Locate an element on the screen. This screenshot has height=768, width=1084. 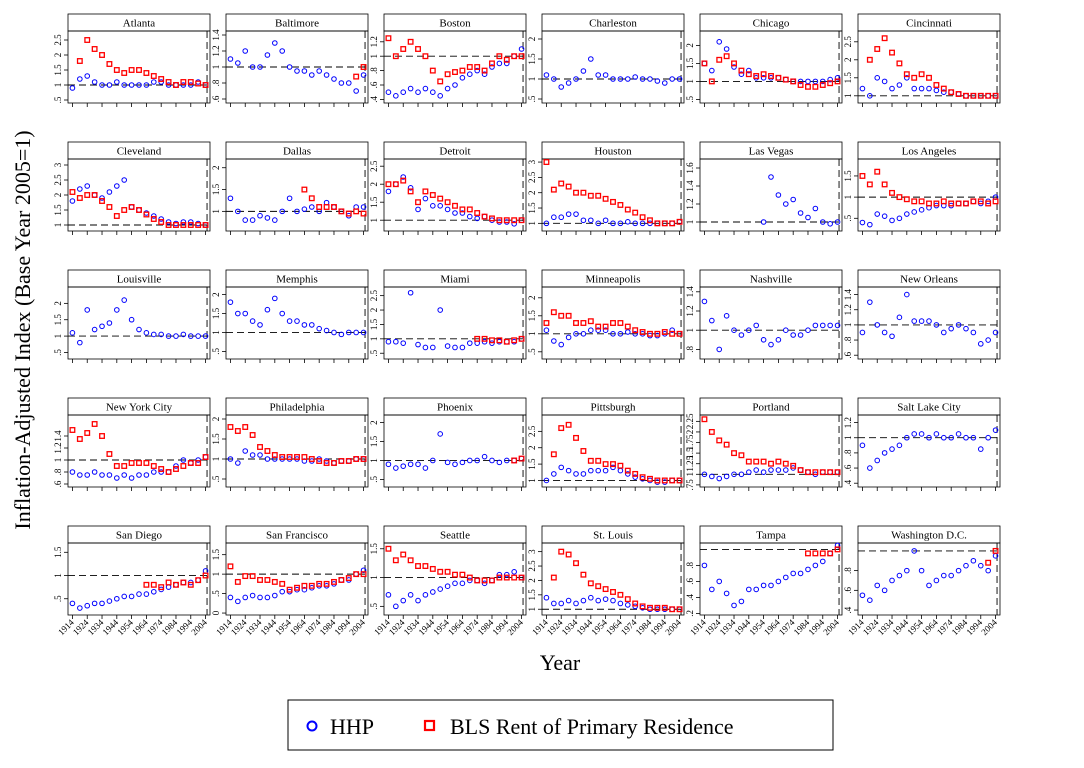
y-tick-label: 2 is located at coordinates (58, 195).